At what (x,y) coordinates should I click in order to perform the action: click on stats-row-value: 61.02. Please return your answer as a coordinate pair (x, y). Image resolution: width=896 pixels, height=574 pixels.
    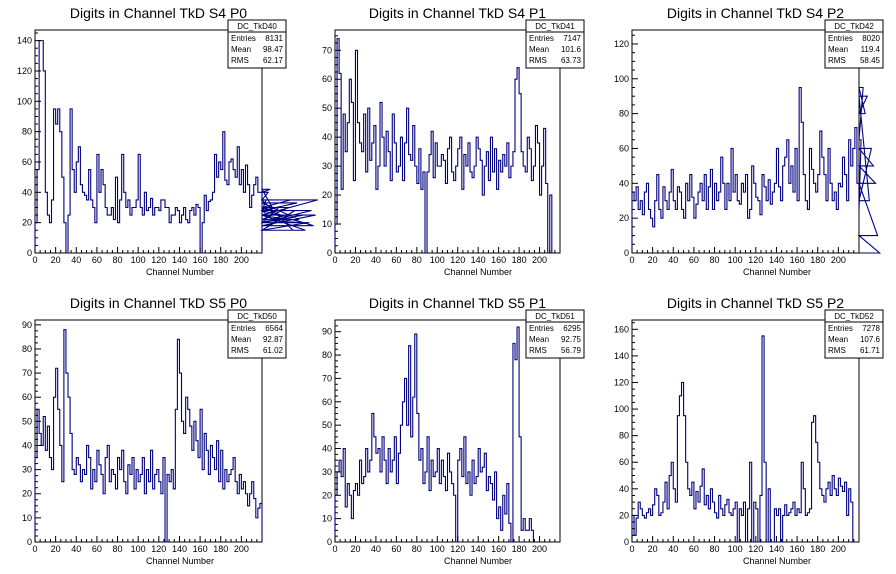
    Looking at the image, I should click on (273, 350).